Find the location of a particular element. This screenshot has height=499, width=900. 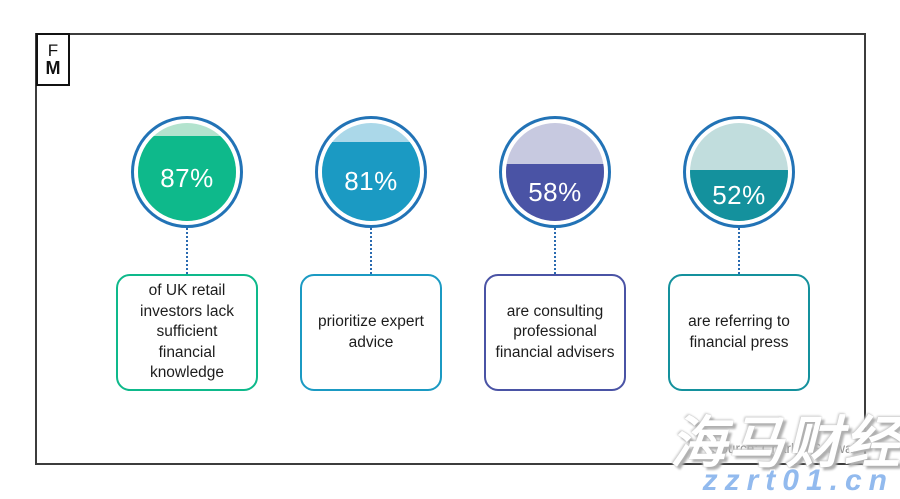

percentage-gauge-circle: 87% is located at coordinates (187, 172).